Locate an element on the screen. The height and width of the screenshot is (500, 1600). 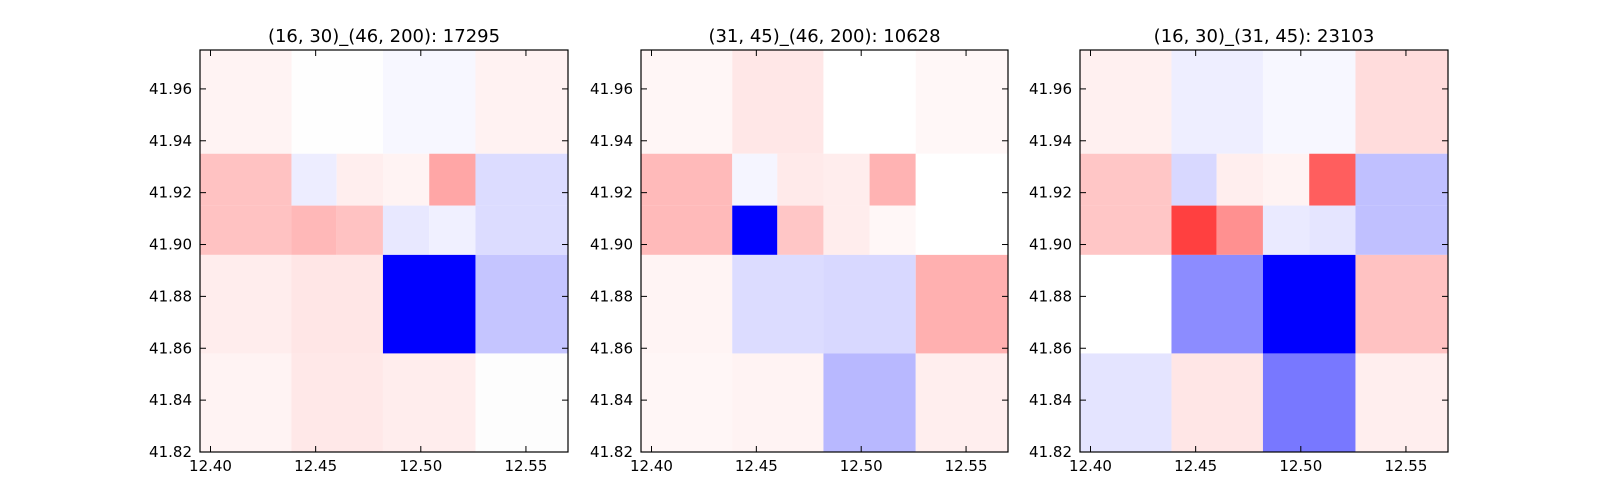
chart-title: (16, 30)_(46, 200): 17295 is located at coordinates (384, 36).